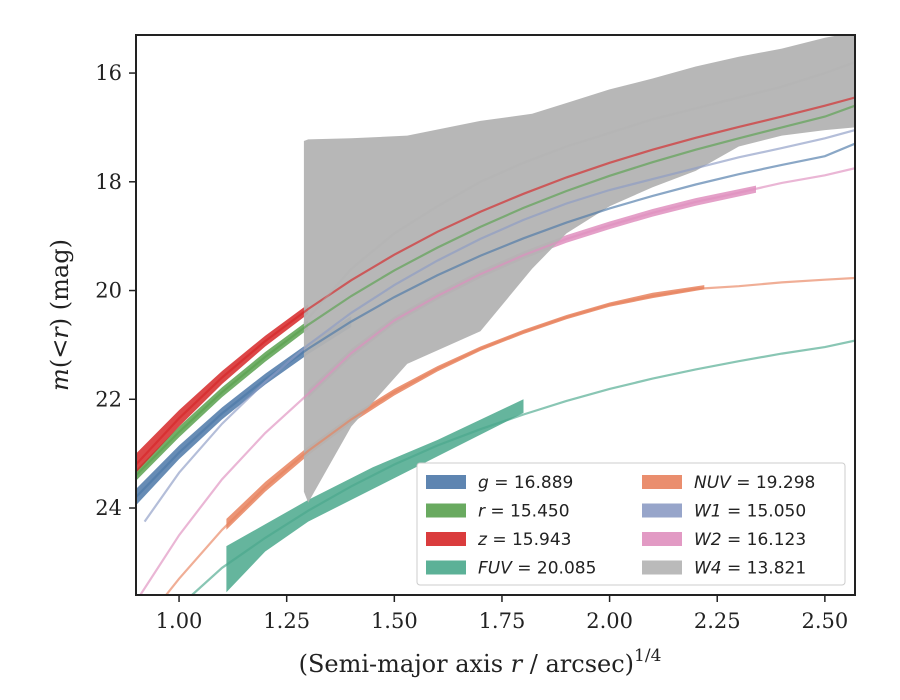 The width and height of the screenshot is (900, 700). Describe the element at coordinates (108, 182) in the screenshot. I see `y-tick-label: 18` at that location.